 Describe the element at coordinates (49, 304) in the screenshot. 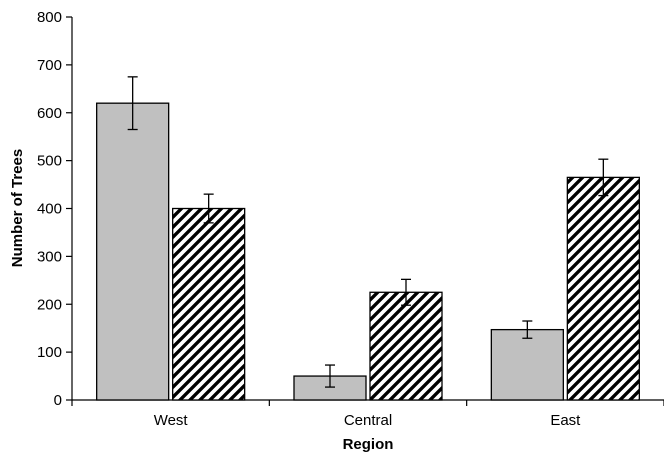

I see `y-tick-label: 200` at that location.